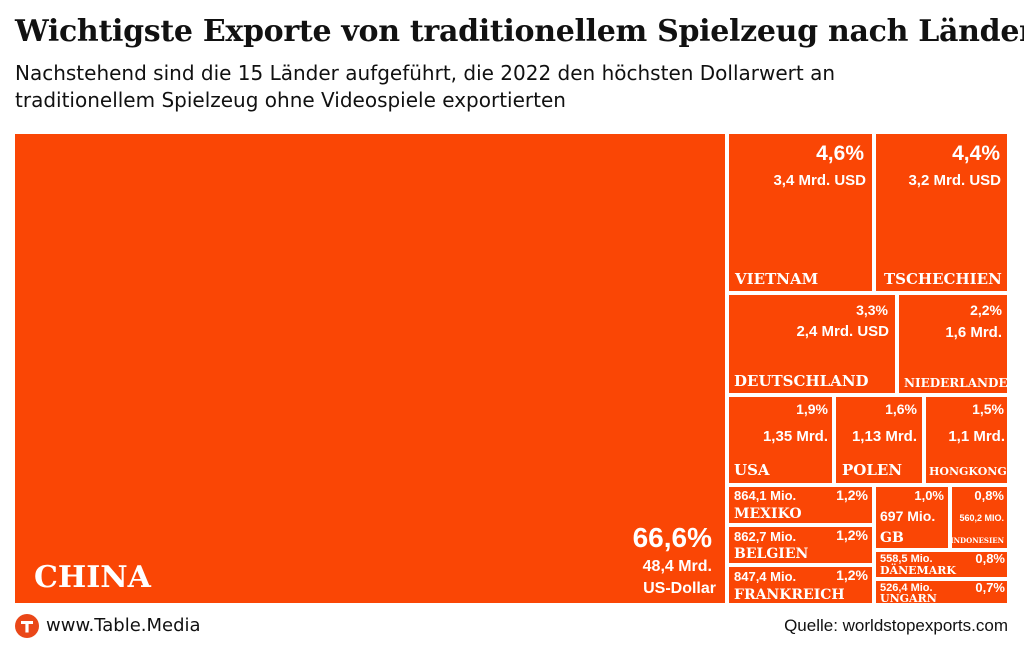 This screenshot has height=653, width=1024. I want to click on tile-label-country: CHINA, so click(93, 577).